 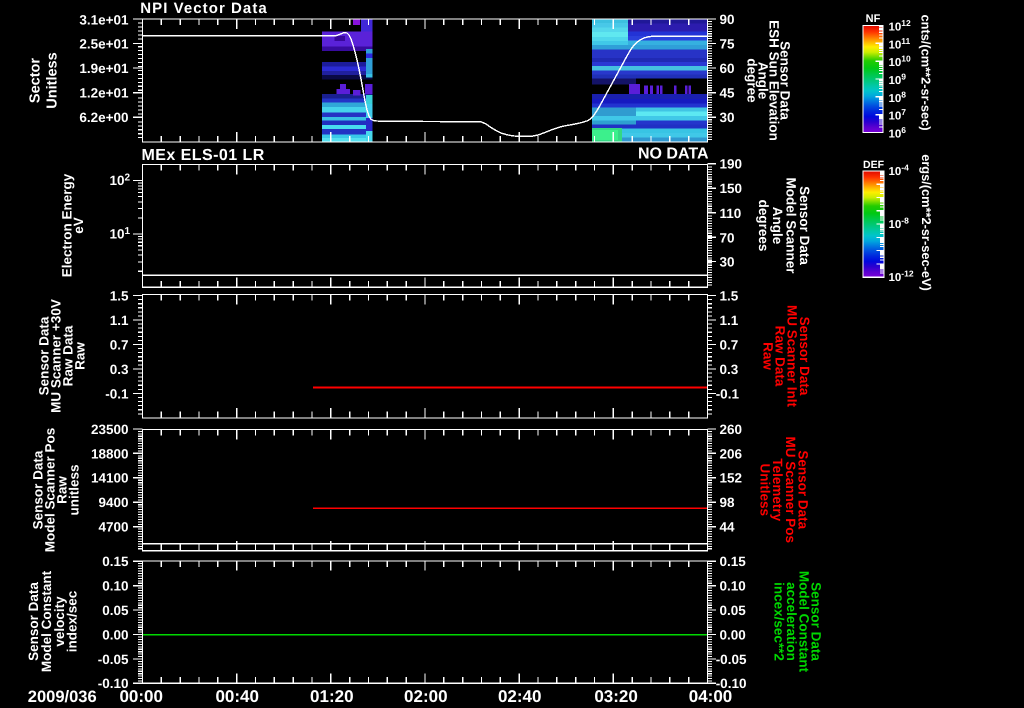 I want to click on svg-text: acceleration, so click(x=791, y=621).